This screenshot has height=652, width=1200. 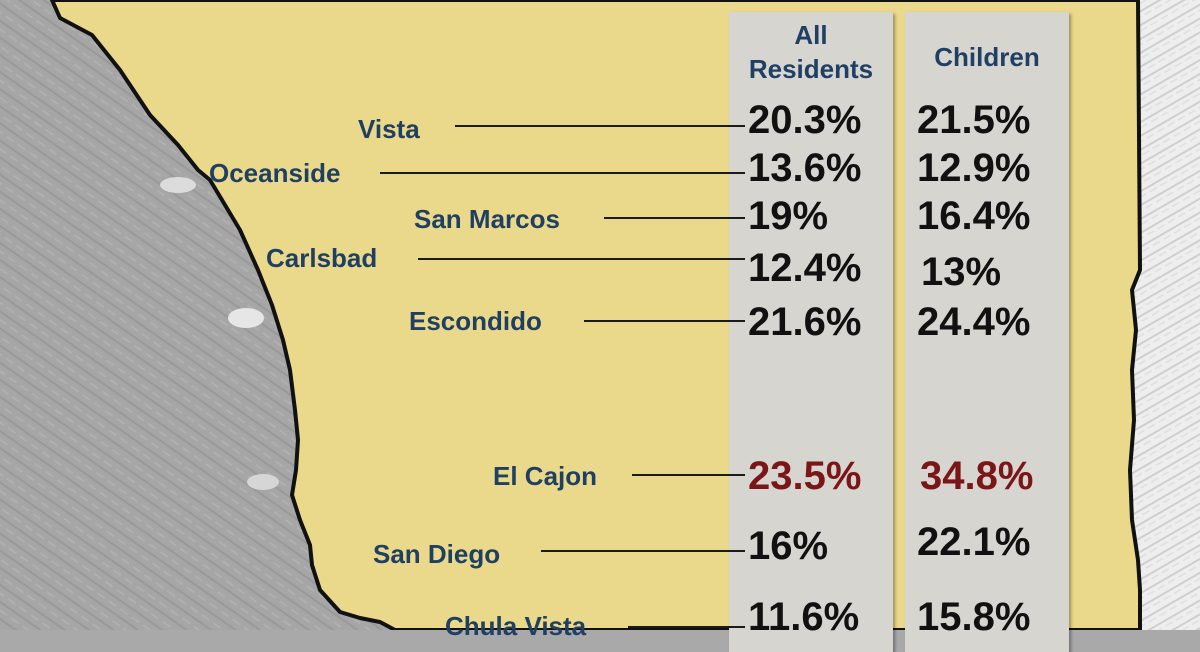 What do you see at coordinates (805, 322) in the screenshot?
I see `value-all-escondido: 21.6%` at bounding box center [805, 322].